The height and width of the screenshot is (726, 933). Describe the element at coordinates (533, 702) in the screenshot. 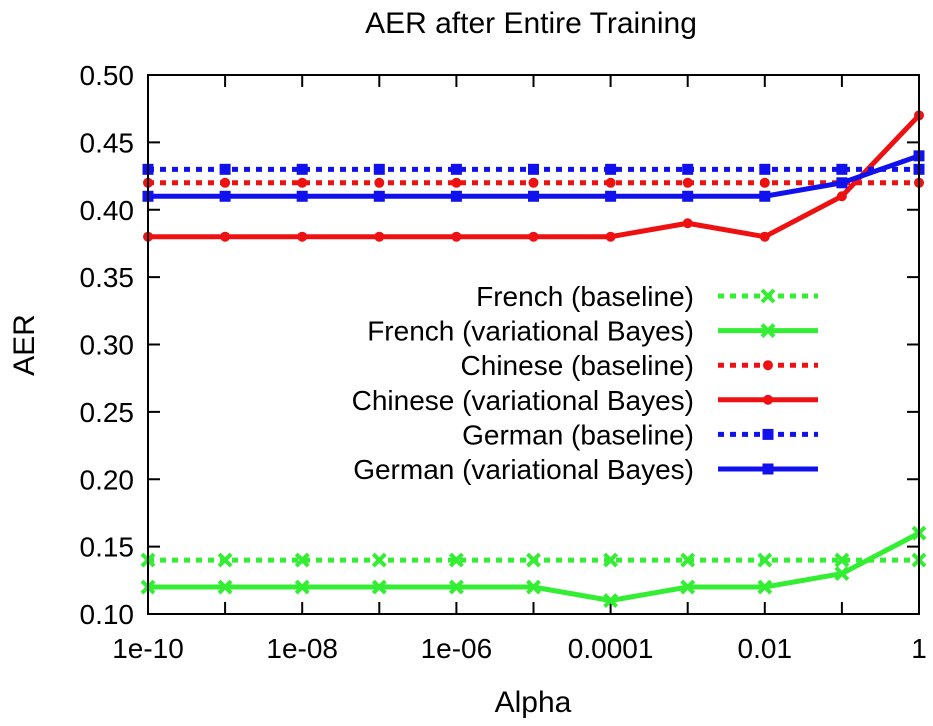

I see `x-axis-title: Alpha` at that location.